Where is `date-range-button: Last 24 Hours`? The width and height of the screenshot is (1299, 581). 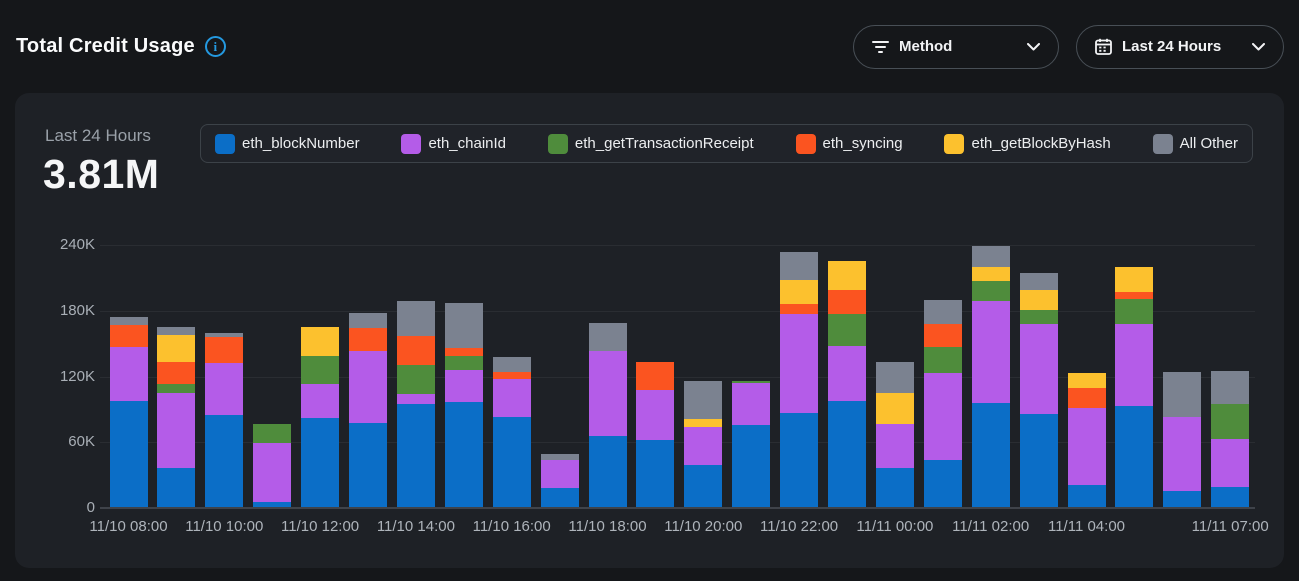
date-range-button: Last 24 Hours is located at coordinates (1180, 46).